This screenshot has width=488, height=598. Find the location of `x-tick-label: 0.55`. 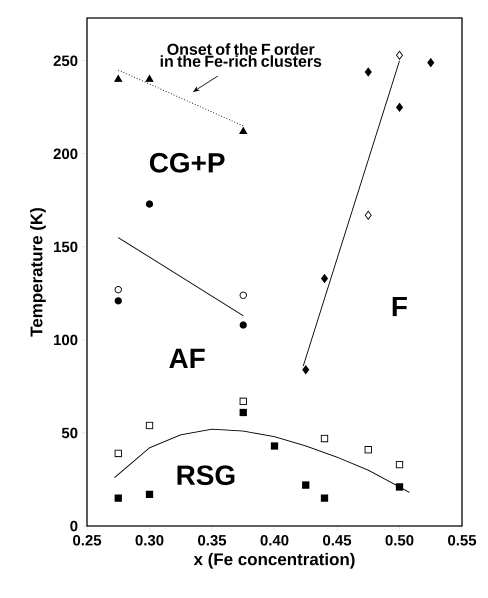

x-tick-label: 0.55 is located at coordinates (462, 540).